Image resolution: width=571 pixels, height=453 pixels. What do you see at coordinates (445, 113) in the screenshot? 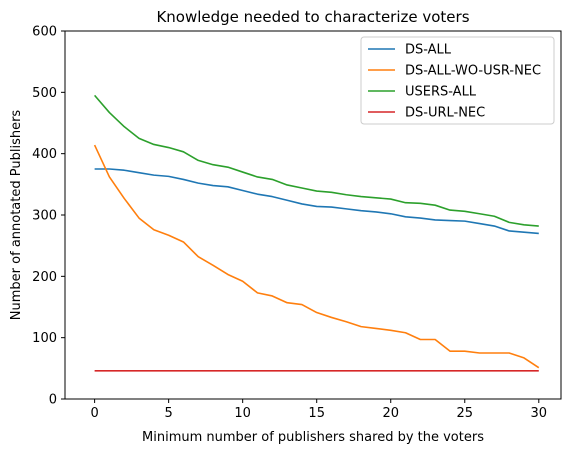
I see `legend-label: DS-URL-NEC` at bounding box center [445, 113].